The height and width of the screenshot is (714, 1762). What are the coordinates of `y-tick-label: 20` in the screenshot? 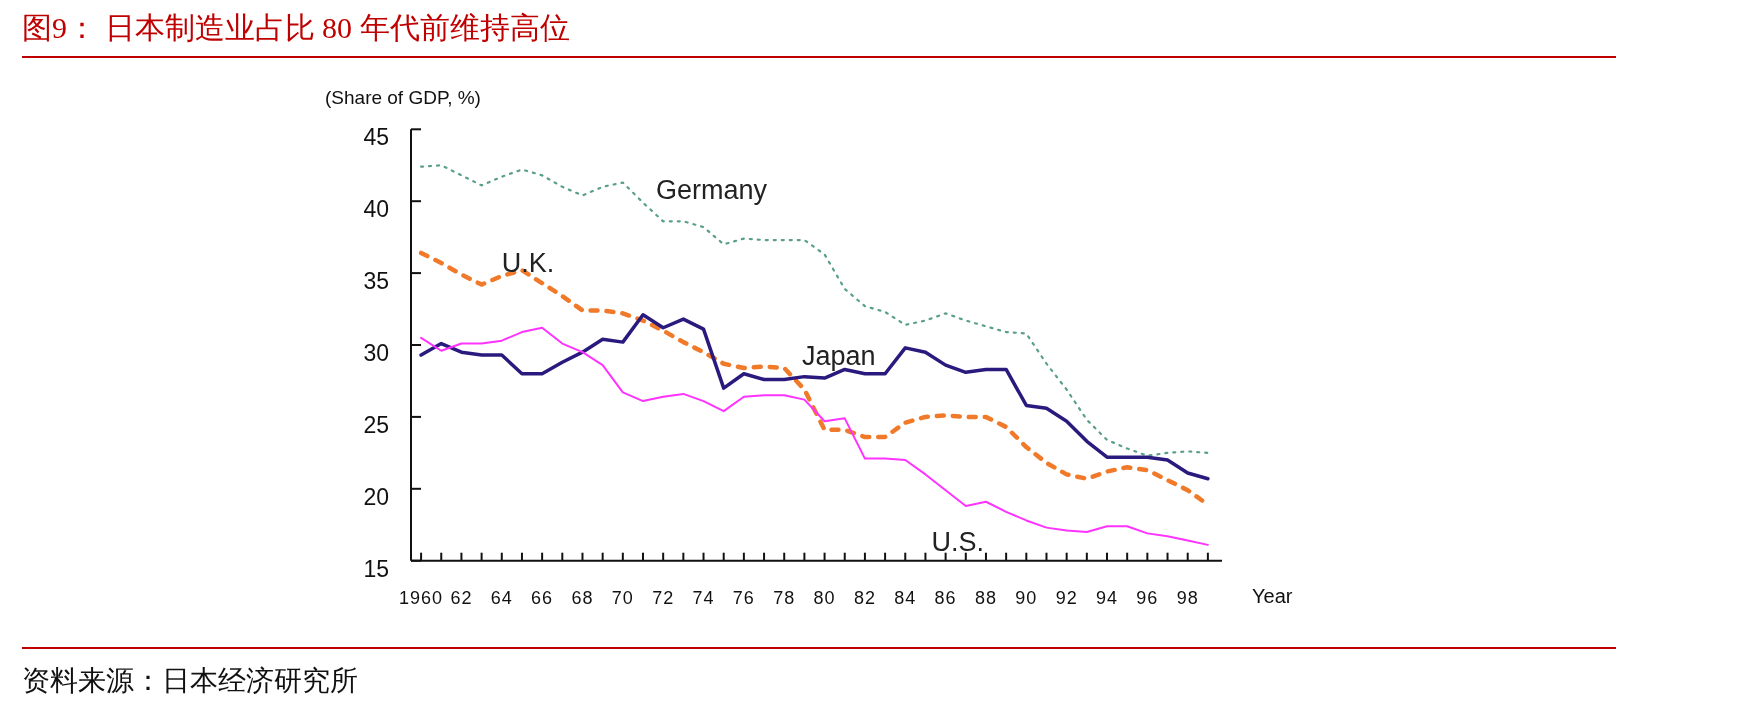 It's located at (376, 496).